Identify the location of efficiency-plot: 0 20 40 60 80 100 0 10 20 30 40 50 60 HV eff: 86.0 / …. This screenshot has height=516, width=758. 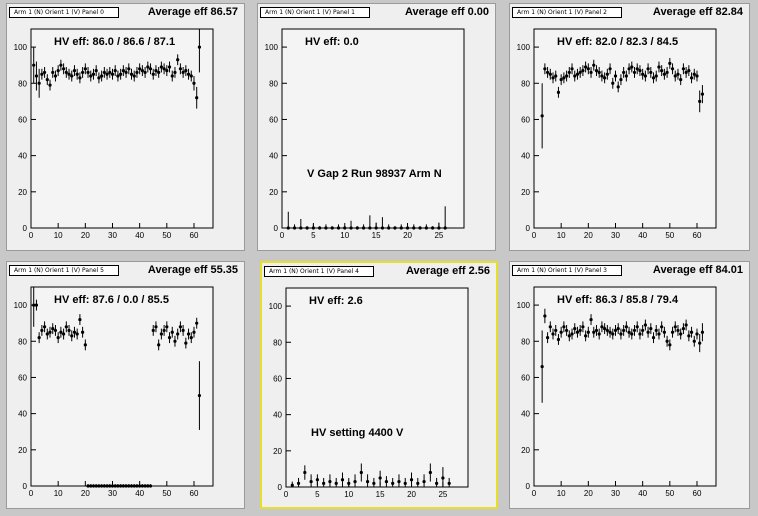
(114, 134).